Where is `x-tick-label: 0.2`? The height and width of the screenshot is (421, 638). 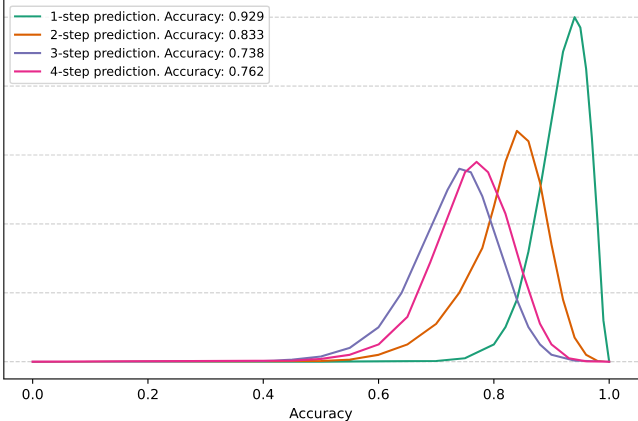
x-tick-label: 0.2 is located at coordinates (148, 394).